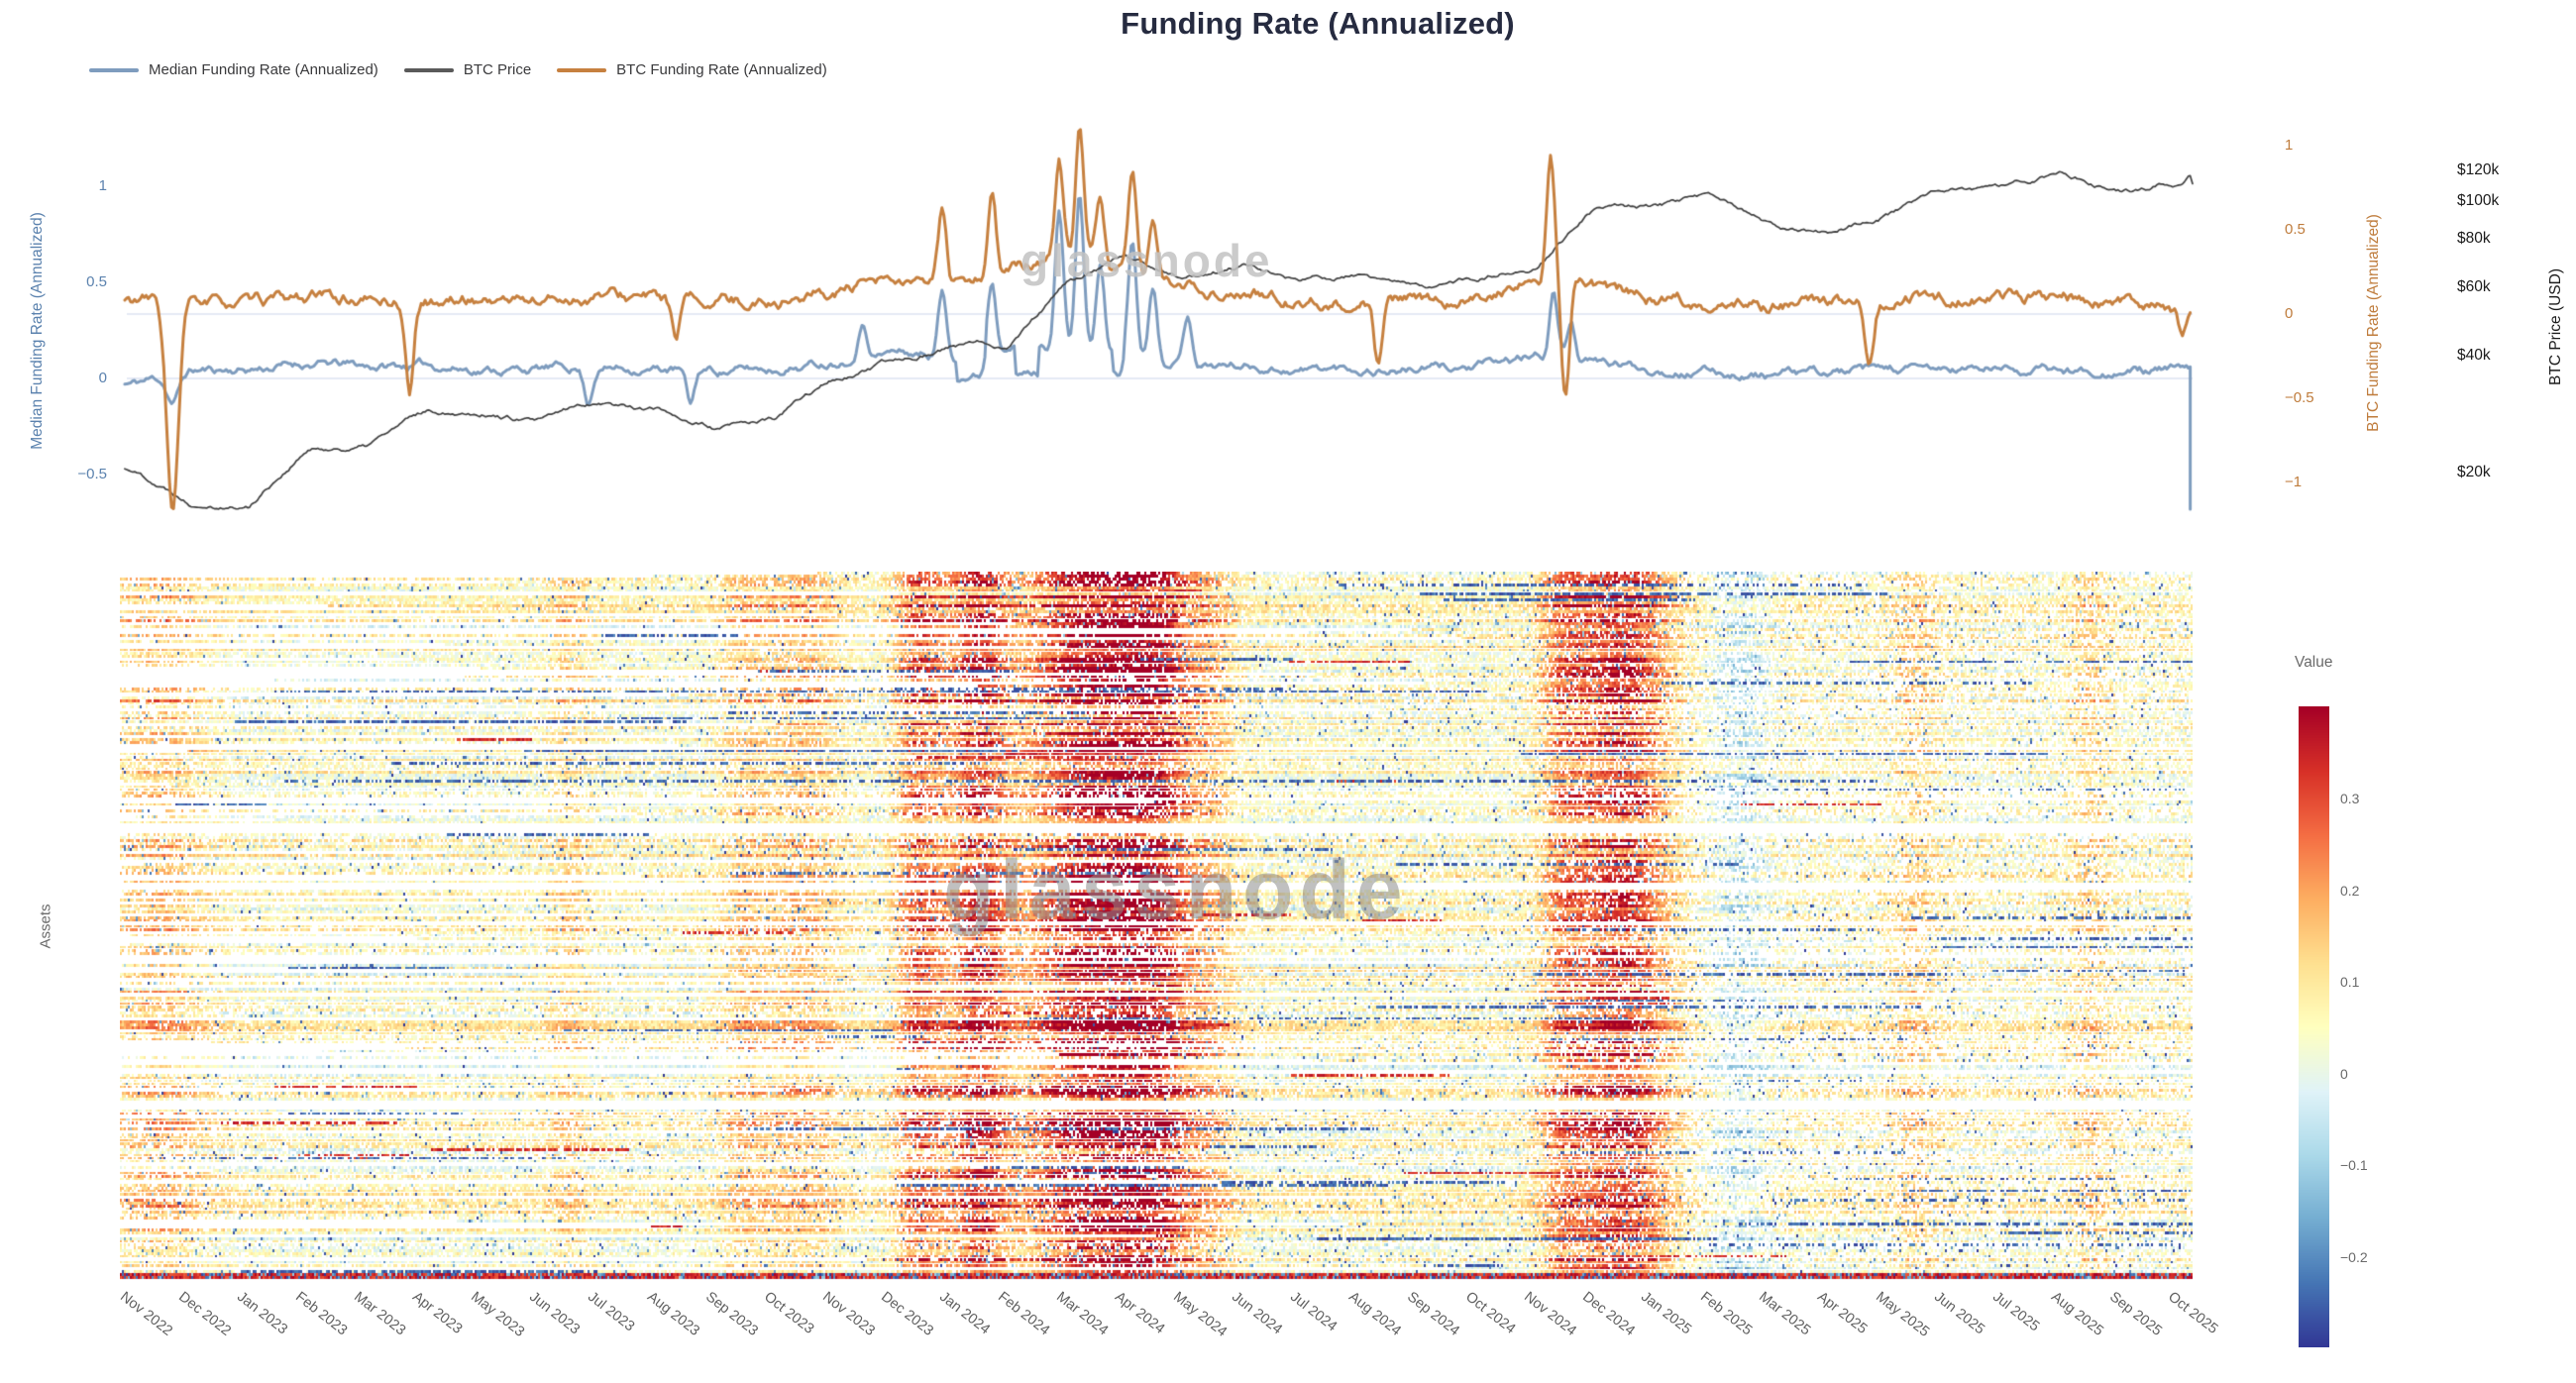 This screenshot has width=2576, height=1383. I want to click on legend-item-btc-price: BTC Price, so click(467, 69).